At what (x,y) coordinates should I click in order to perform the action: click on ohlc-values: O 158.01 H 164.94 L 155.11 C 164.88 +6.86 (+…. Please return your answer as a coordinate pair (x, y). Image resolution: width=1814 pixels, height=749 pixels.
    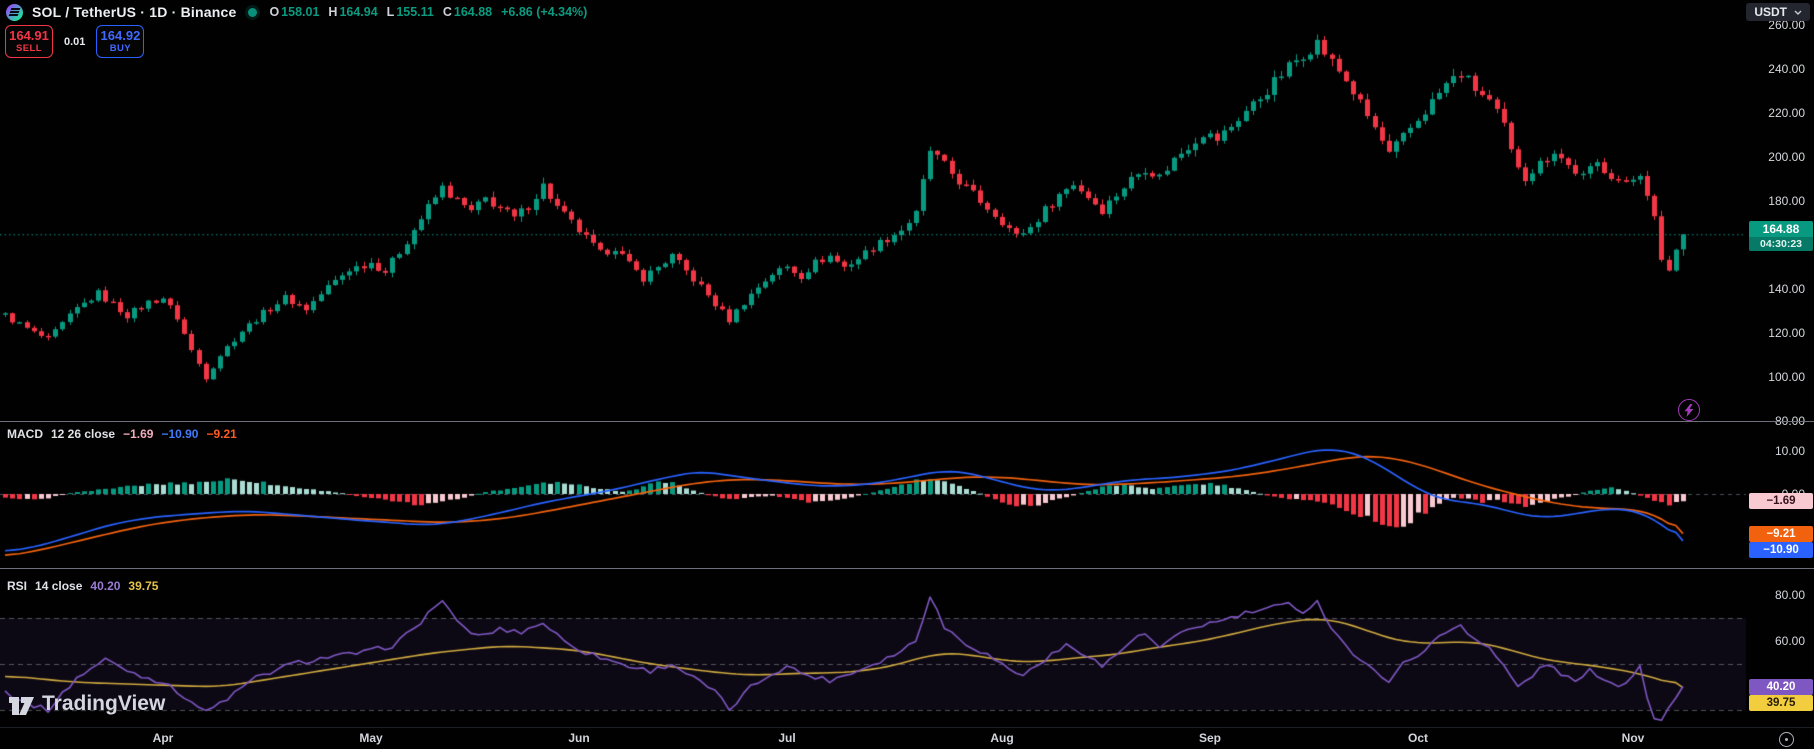
    Looking at the image, I should click on (428, 12).